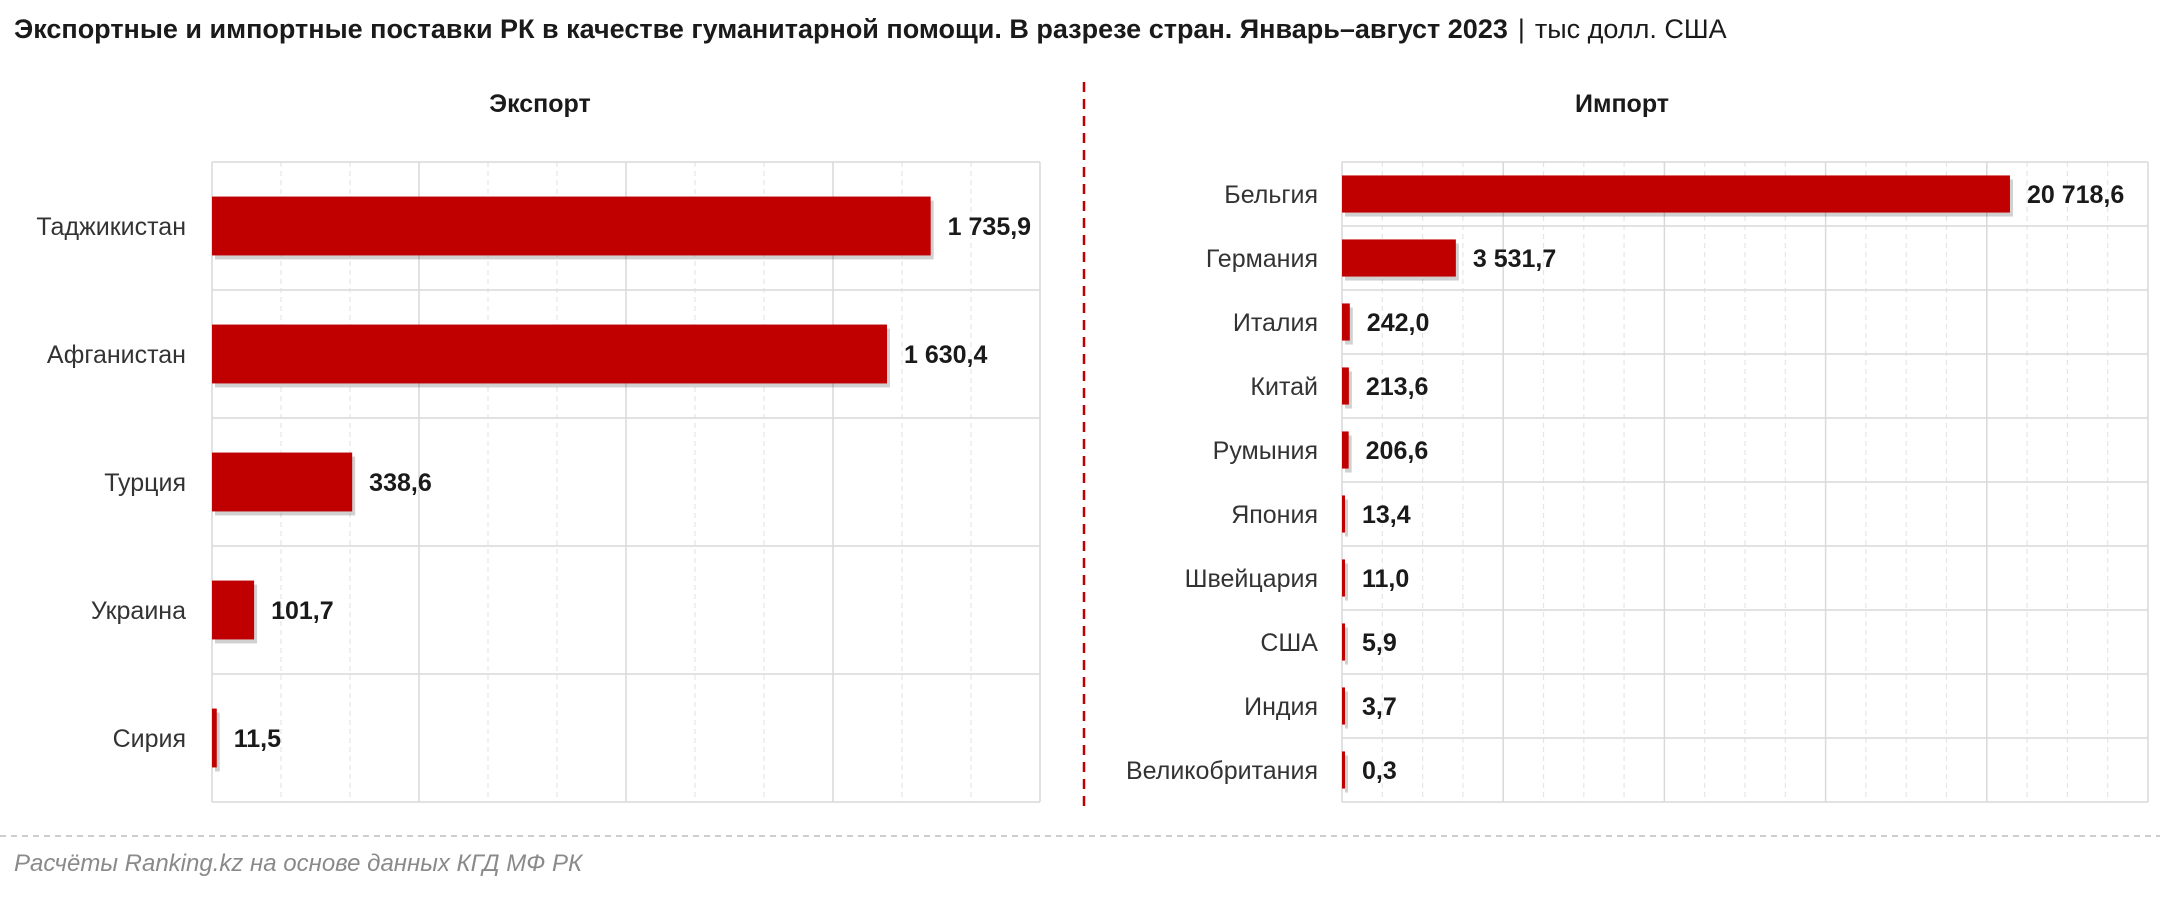 This screenshot has width=2160, height=899. What do you see at coordinates (989, 227) in the screenshot?
I see `value-label: 1 735,9` at bounding box center [989, 227].